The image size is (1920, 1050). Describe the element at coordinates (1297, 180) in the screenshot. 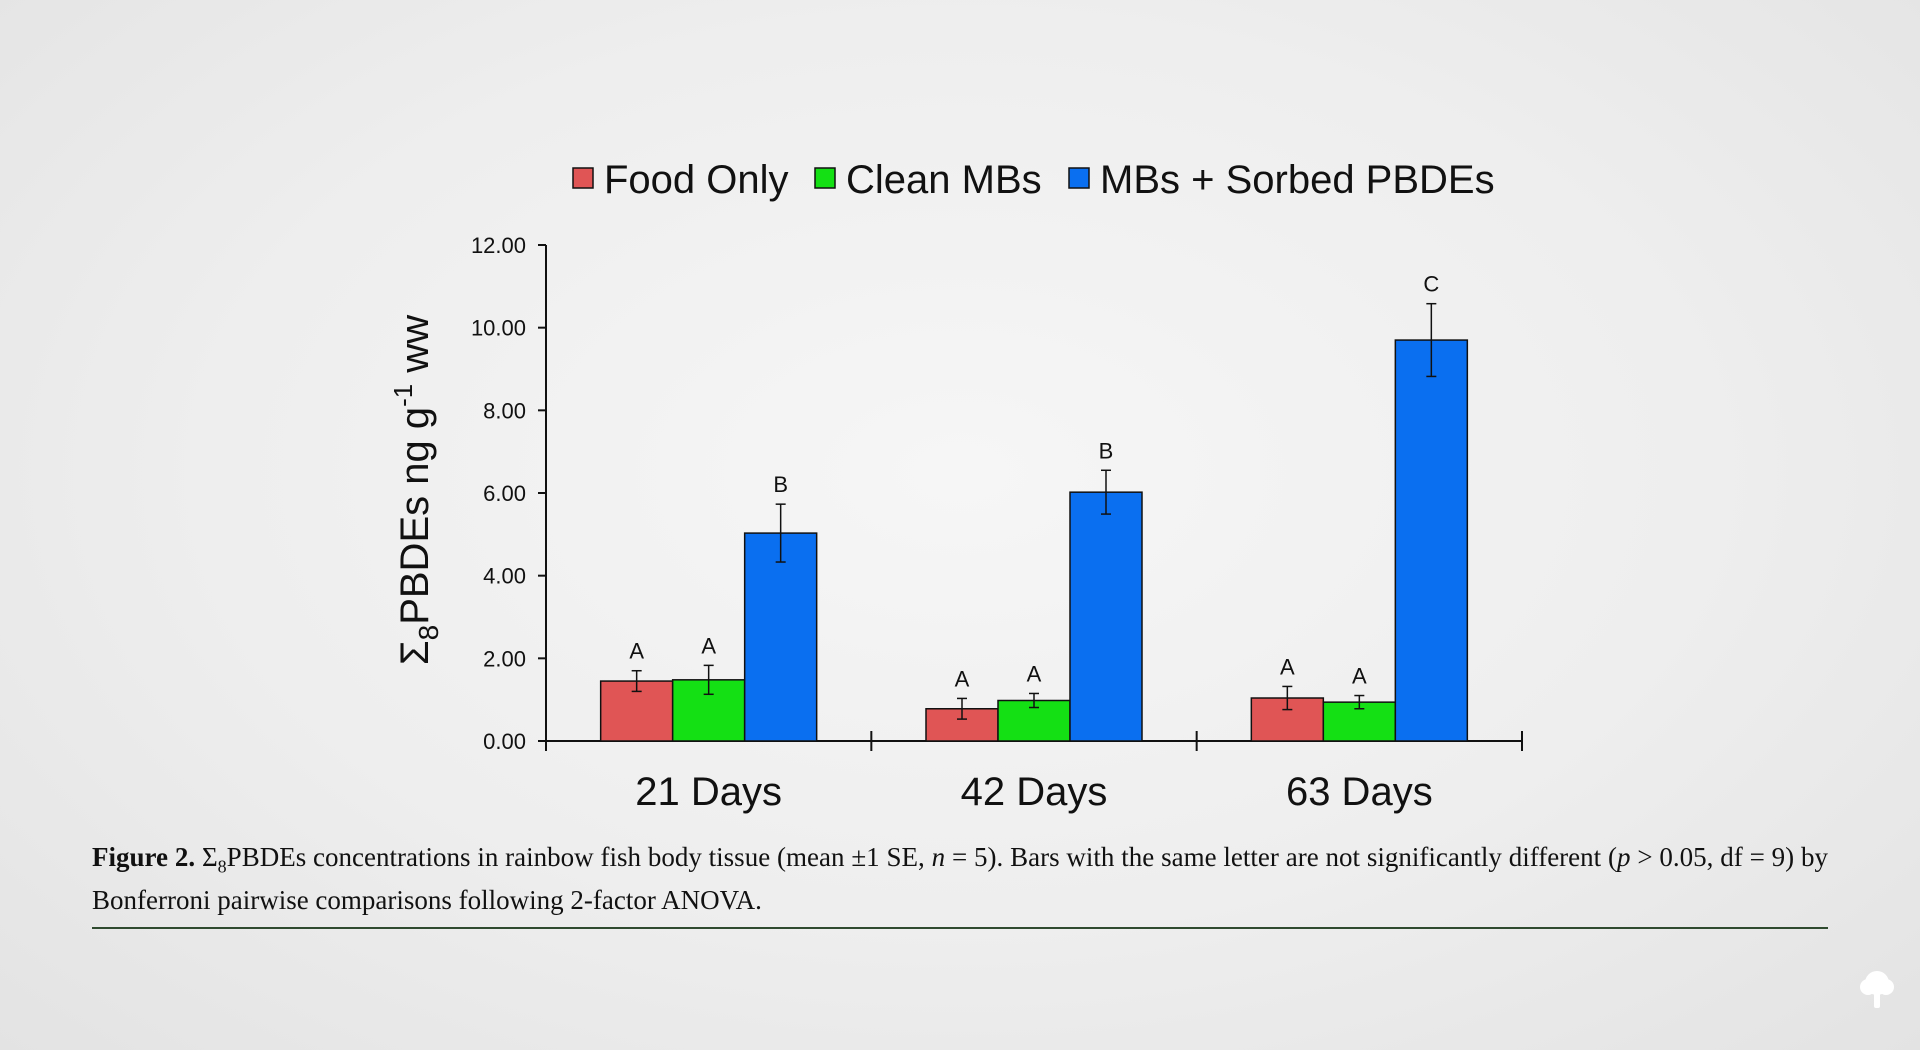

I see `legend-label: MBs + Sorbed PBDEs` at that location.